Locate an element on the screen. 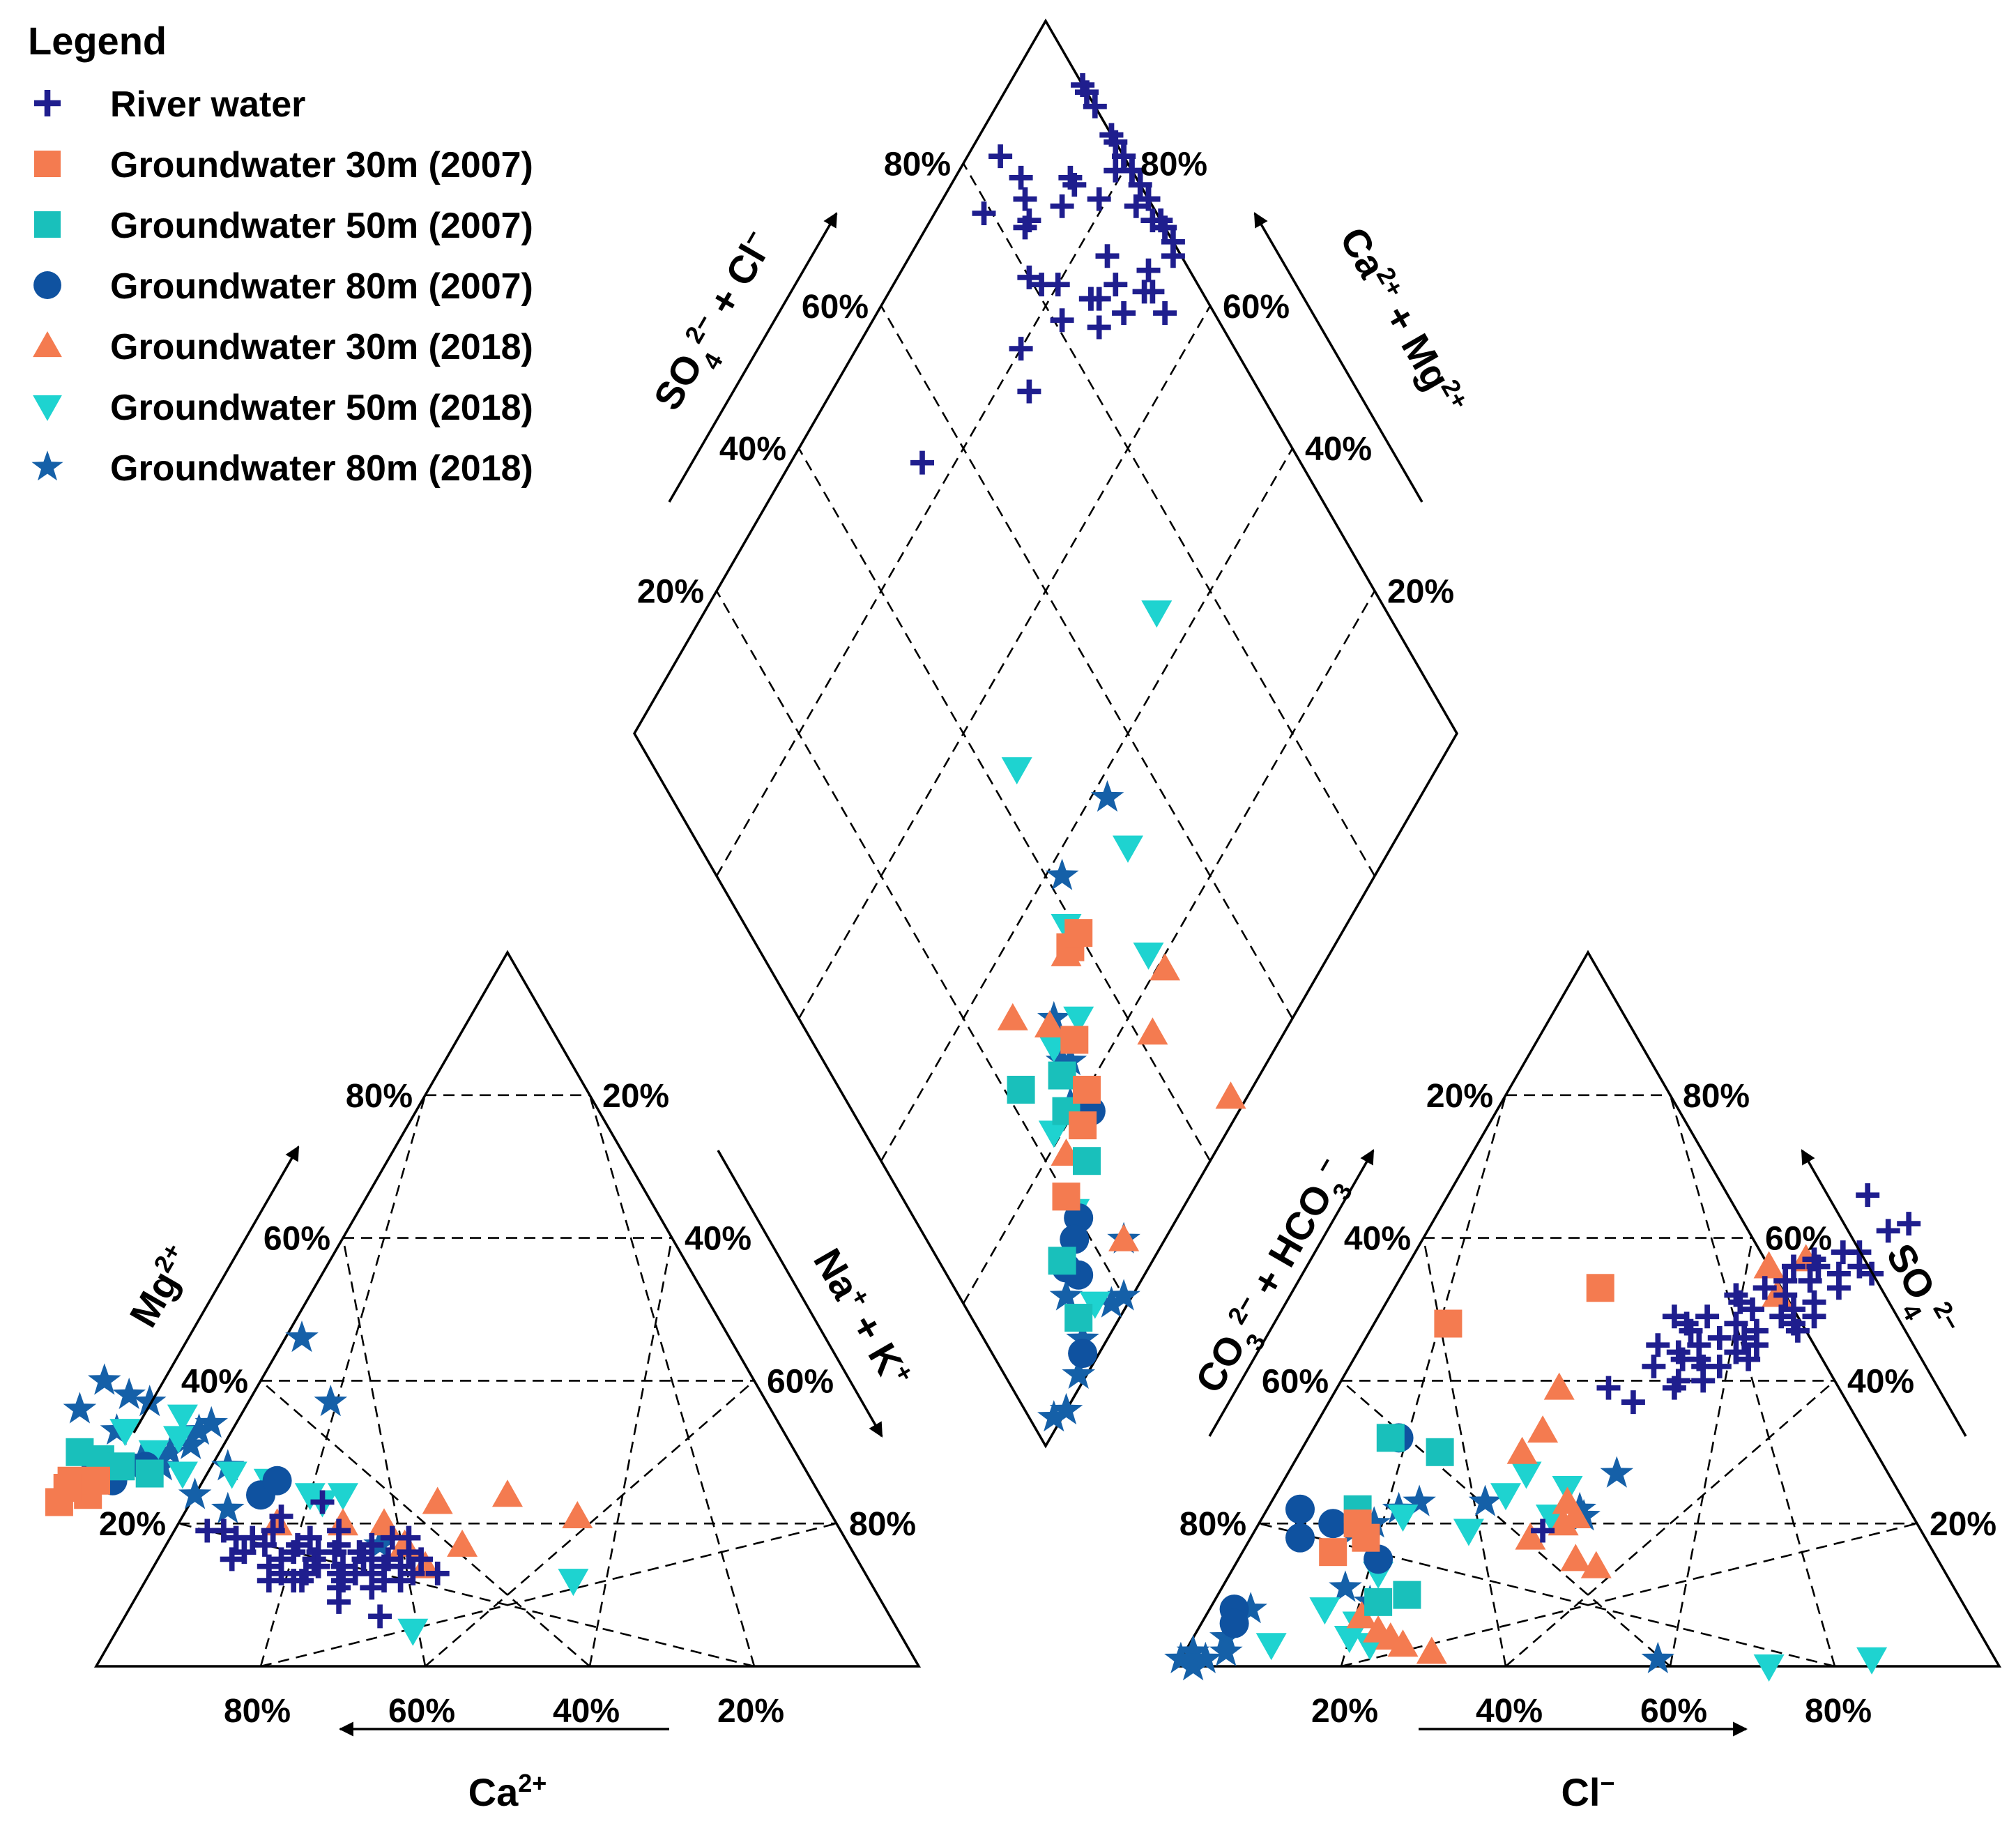 Image resolution: width=2016 pixels, height=1842 pixels. cation-grid-left-diag is located at coordinates (384, 1452).